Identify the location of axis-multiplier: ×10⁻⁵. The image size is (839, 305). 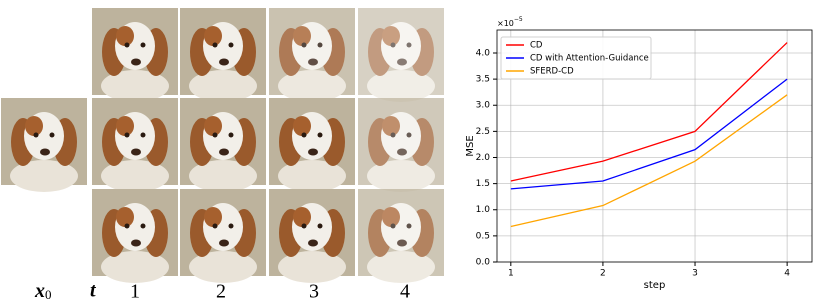
(510, 22).